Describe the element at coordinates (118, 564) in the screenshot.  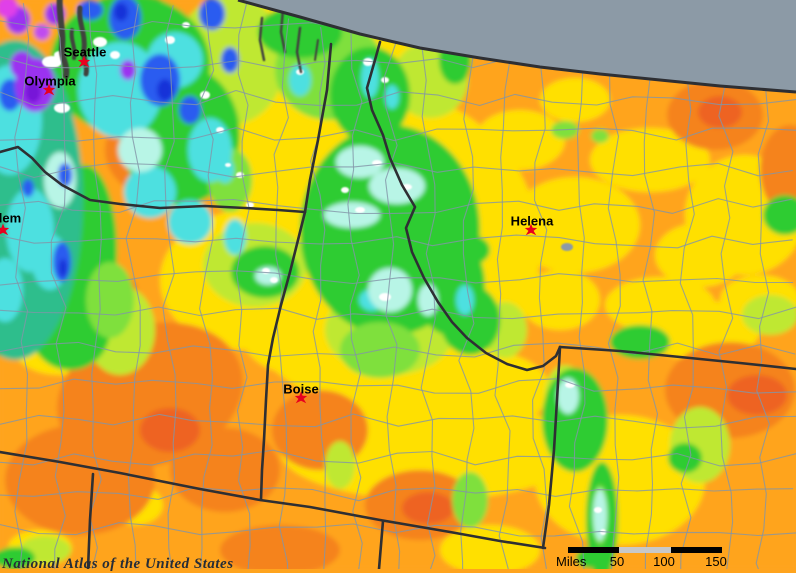
I see `attribution-watermark: National Atlas of the United States` at that location.